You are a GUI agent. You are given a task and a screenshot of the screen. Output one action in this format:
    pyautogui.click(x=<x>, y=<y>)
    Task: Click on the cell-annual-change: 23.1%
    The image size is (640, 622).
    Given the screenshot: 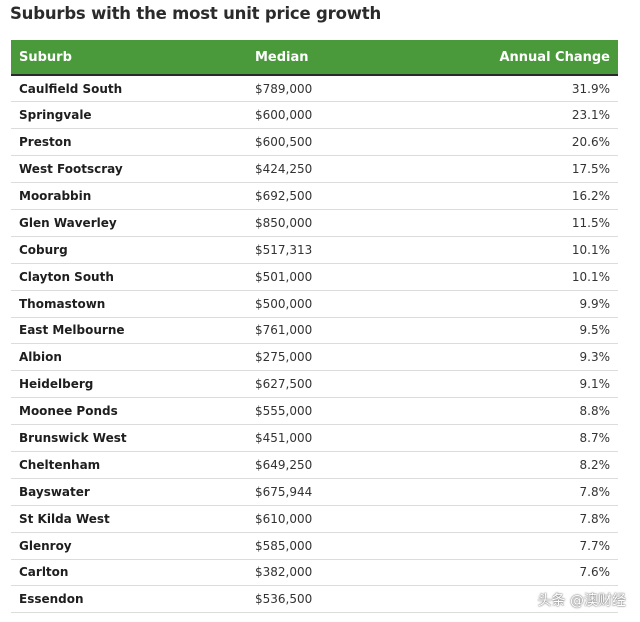 What is the action you would take?
    pyautogui.click(x=522, y=115)
    